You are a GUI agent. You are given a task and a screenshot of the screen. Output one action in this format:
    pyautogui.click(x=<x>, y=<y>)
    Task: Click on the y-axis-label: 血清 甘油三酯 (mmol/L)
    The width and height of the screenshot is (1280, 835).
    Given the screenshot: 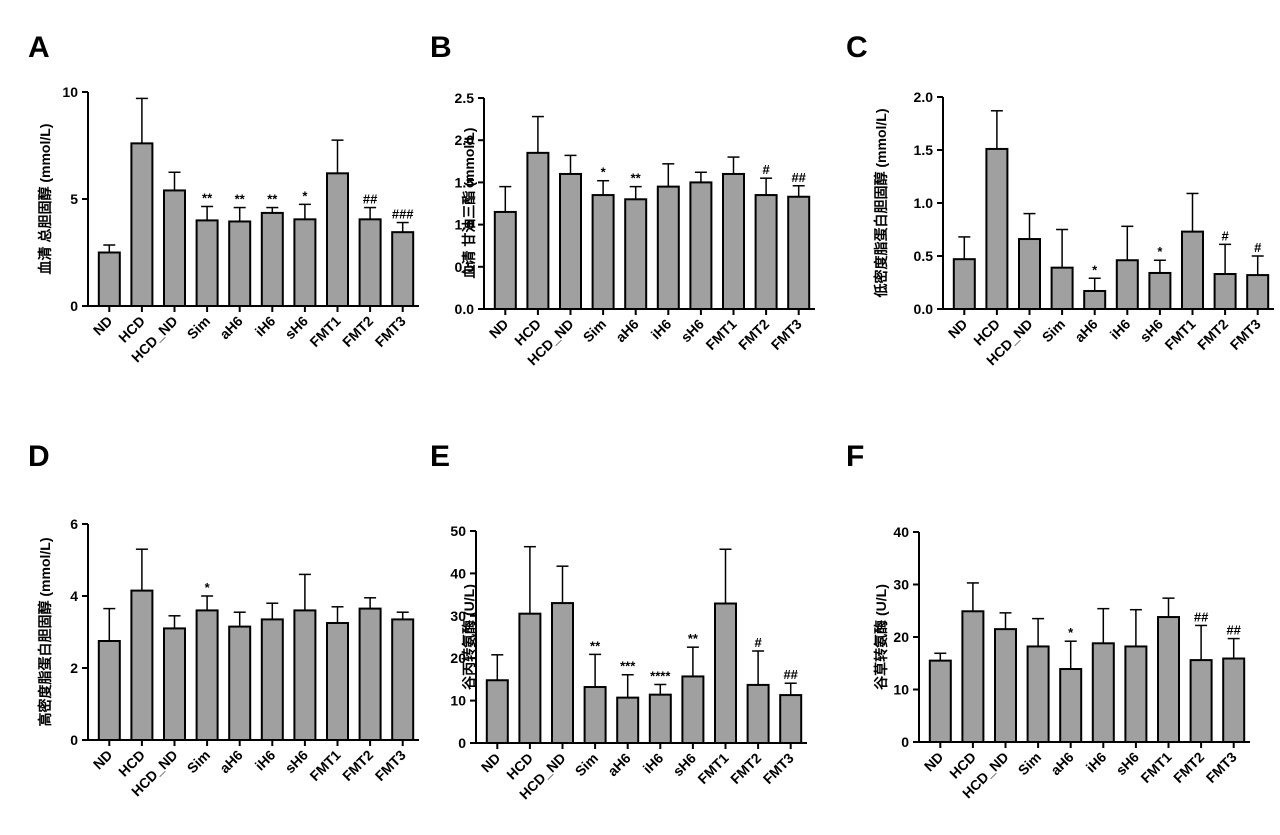 What is the action you would take?
    pyautogui.click(x=469, y=203)
    